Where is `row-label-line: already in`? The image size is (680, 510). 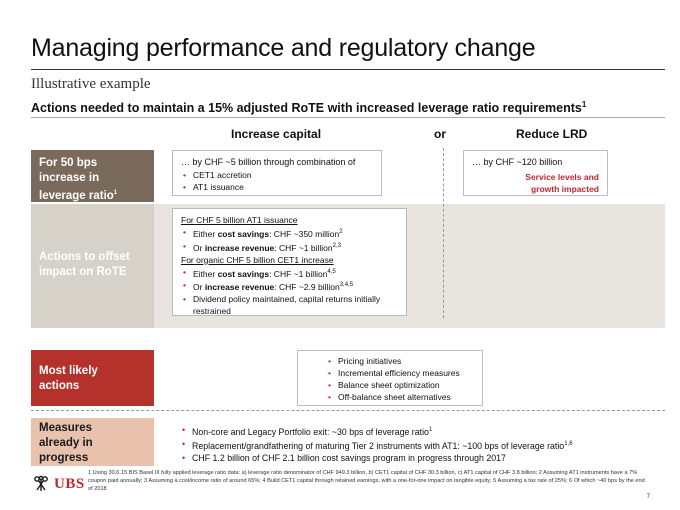 row-label-line: already in is located at coordinates (66, 443).